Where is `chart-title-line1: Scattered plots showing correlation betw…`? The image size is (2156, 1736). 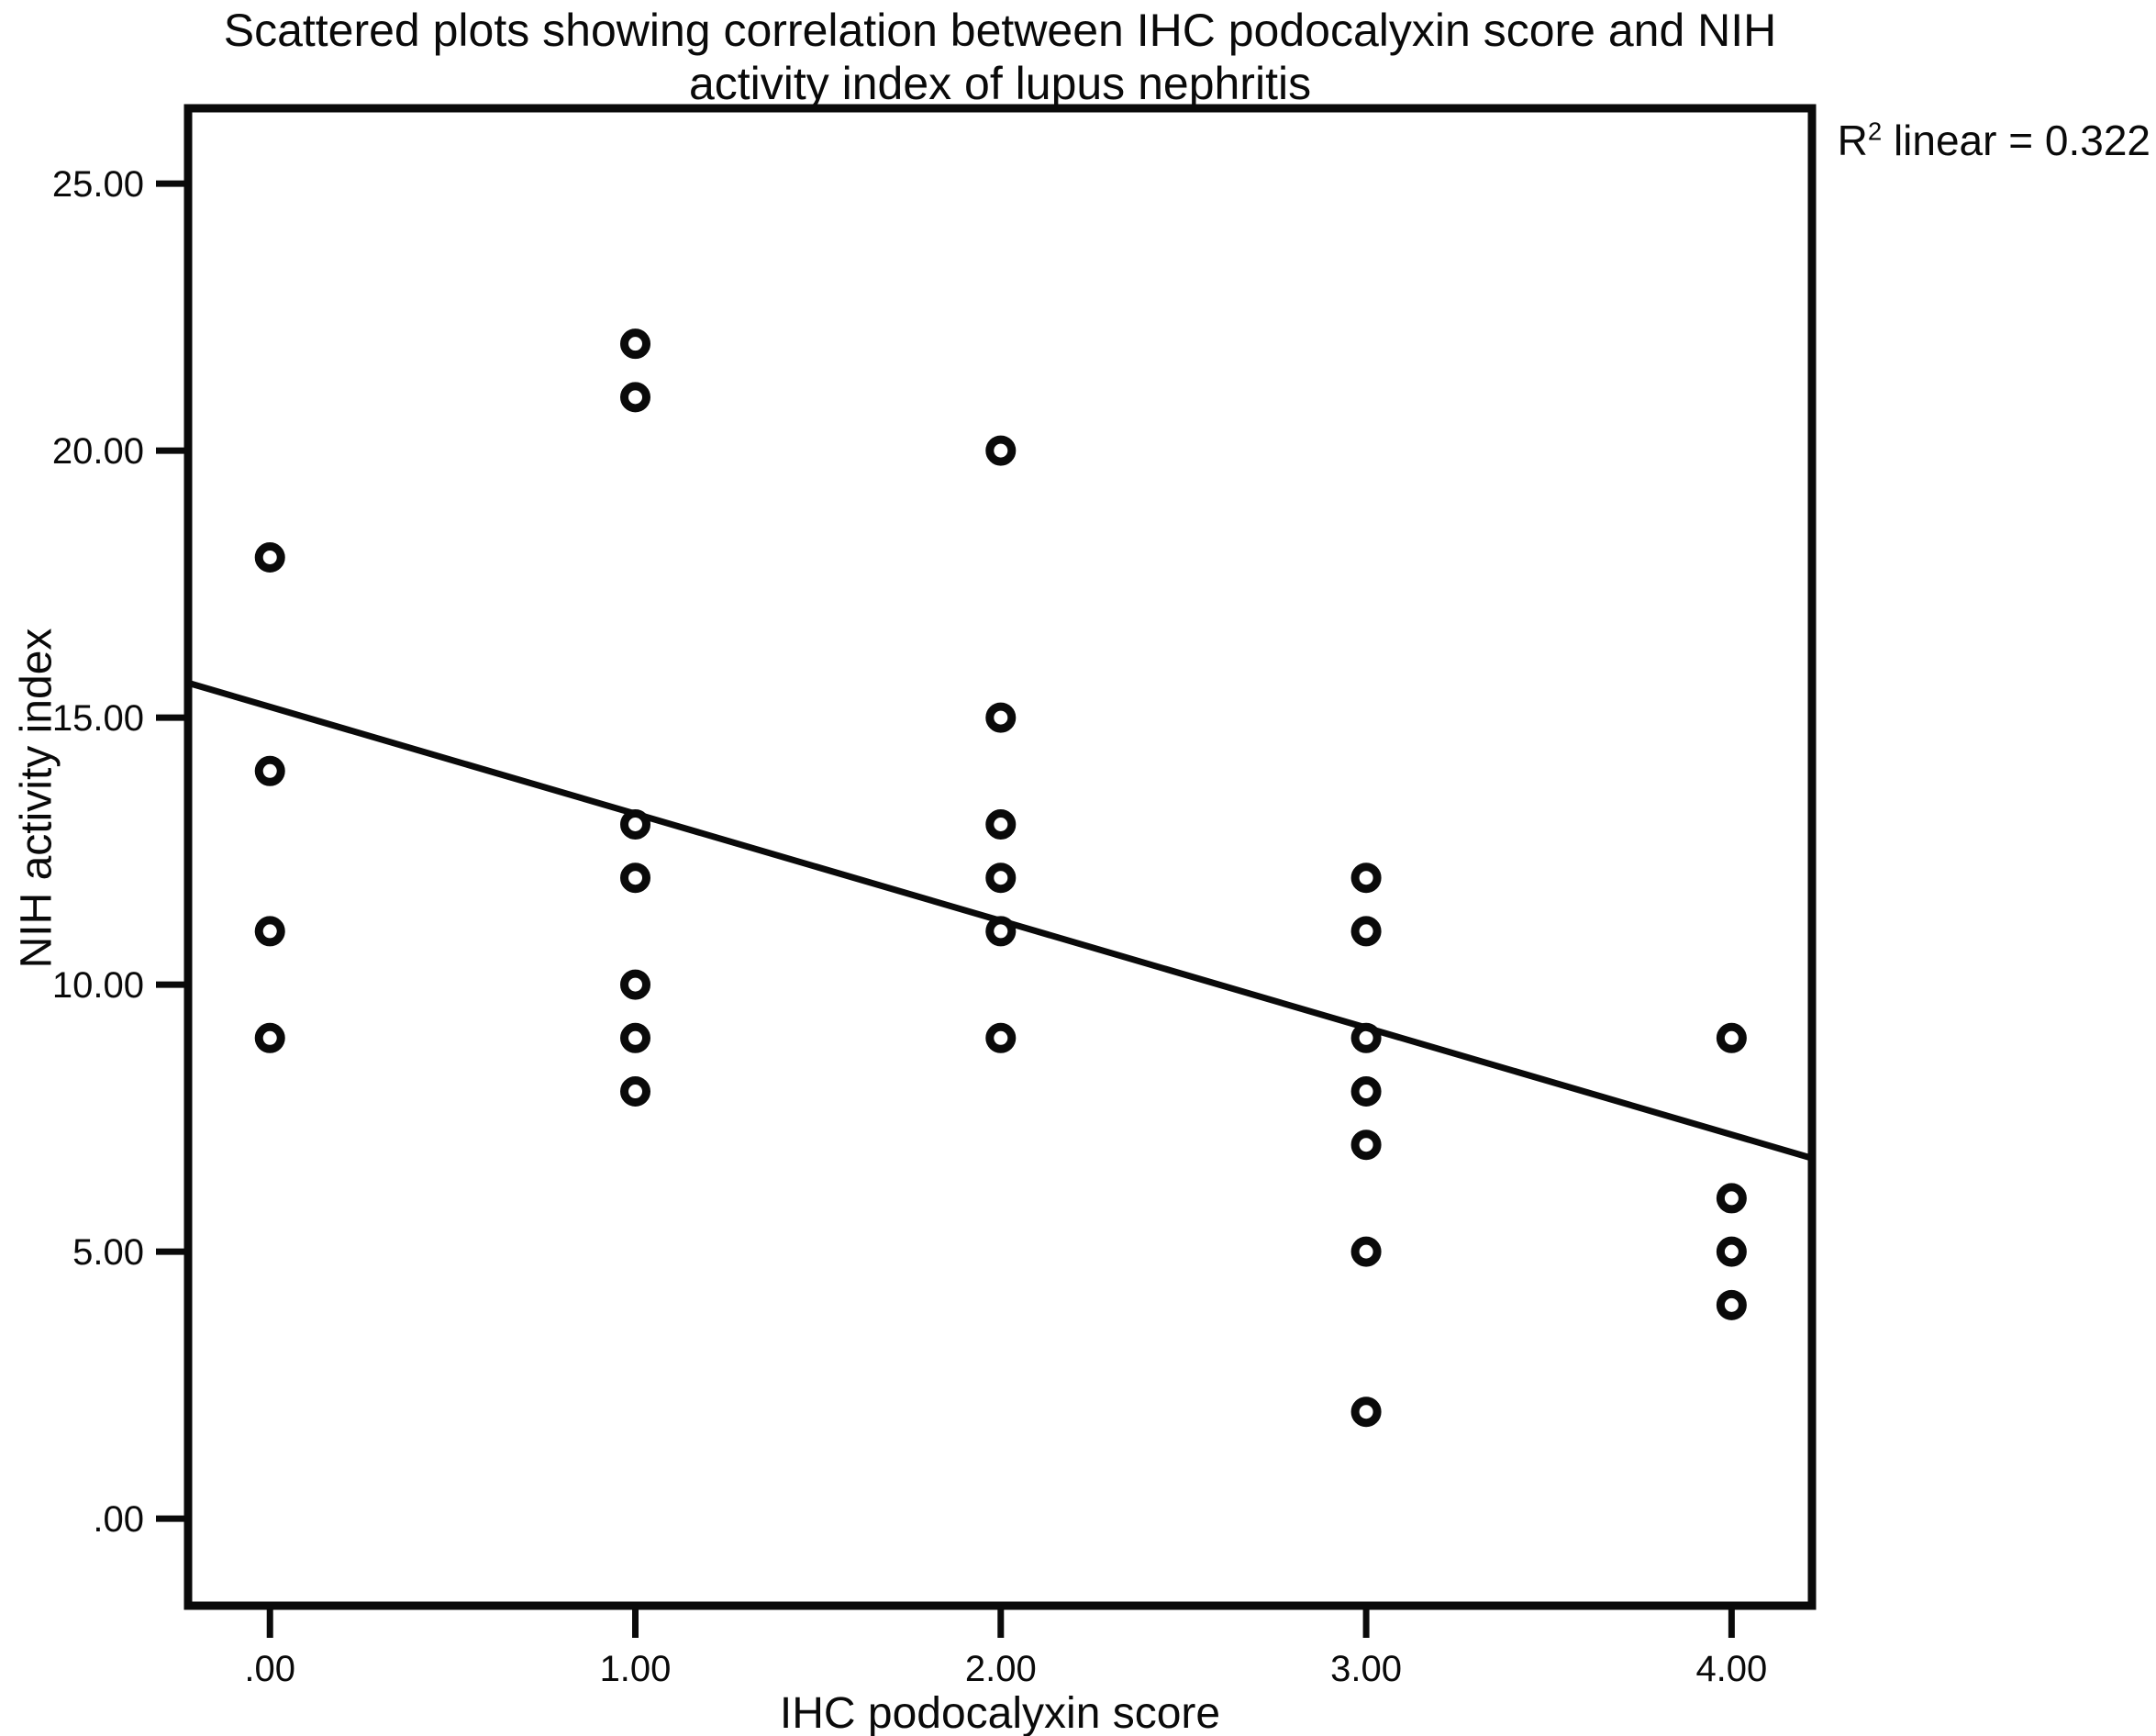 chart-title-line1: Scattered plots showing correlation betw… is located at coordinates (1000, 30).